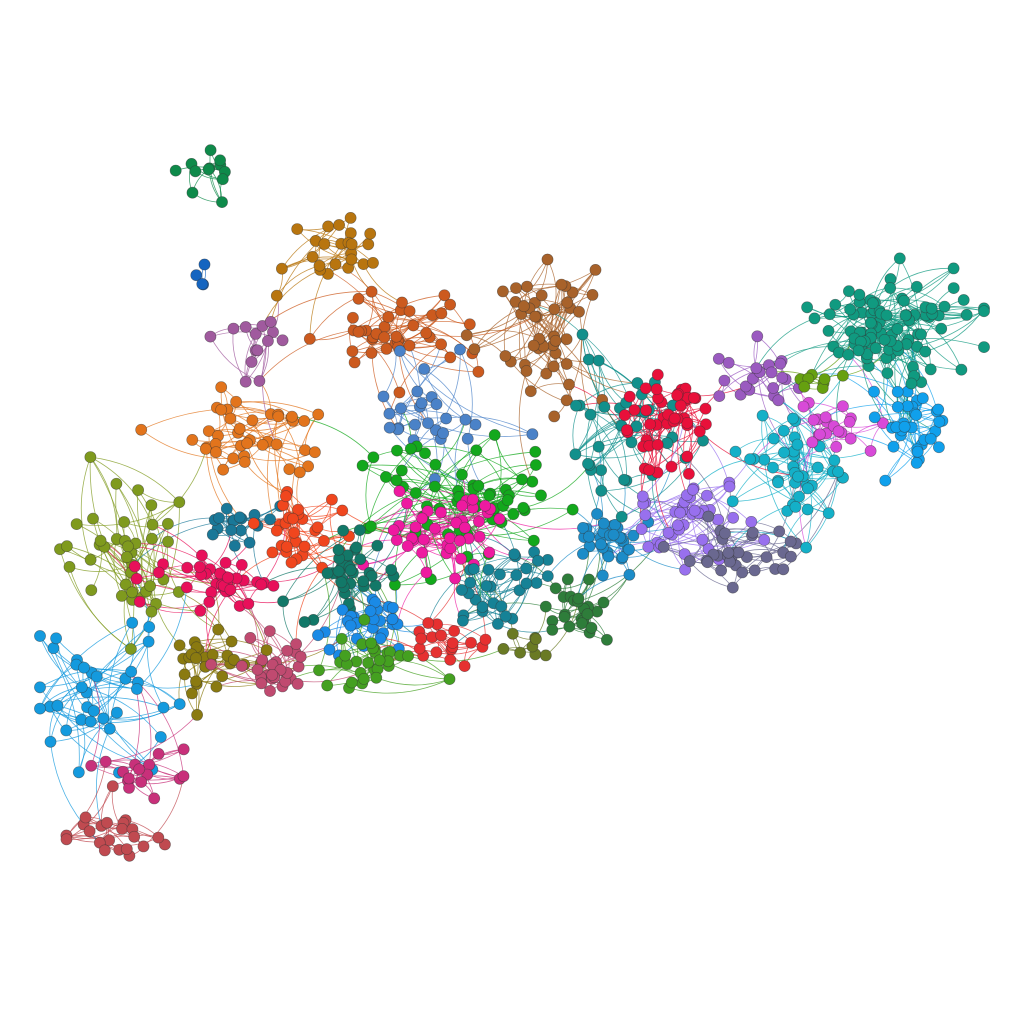  What do you see at coordinates (462, 620) in the screenshot?
I see `node-petrol` at bounding box center [462, 620].